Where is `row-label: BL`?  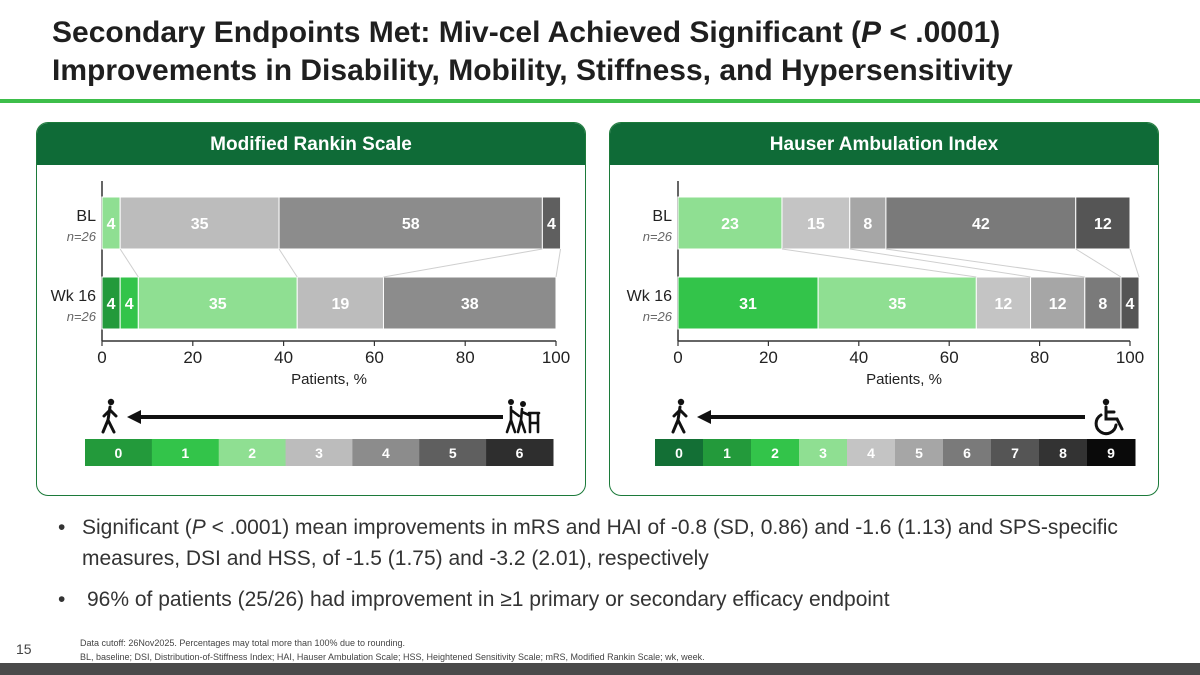 row-label: BL is located at coordinates (86, 216).